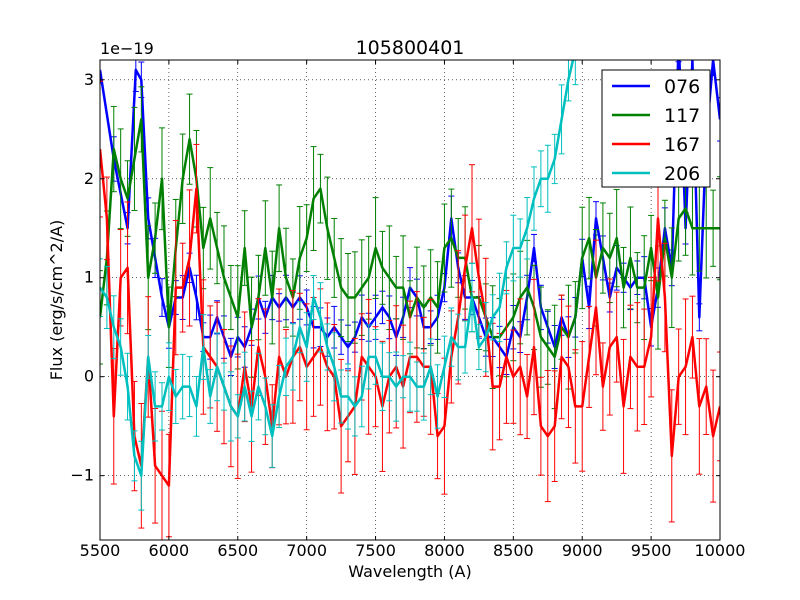 The width and height of the screenshot is (800, 600). I want to click on legend-box, so click(656, 128).